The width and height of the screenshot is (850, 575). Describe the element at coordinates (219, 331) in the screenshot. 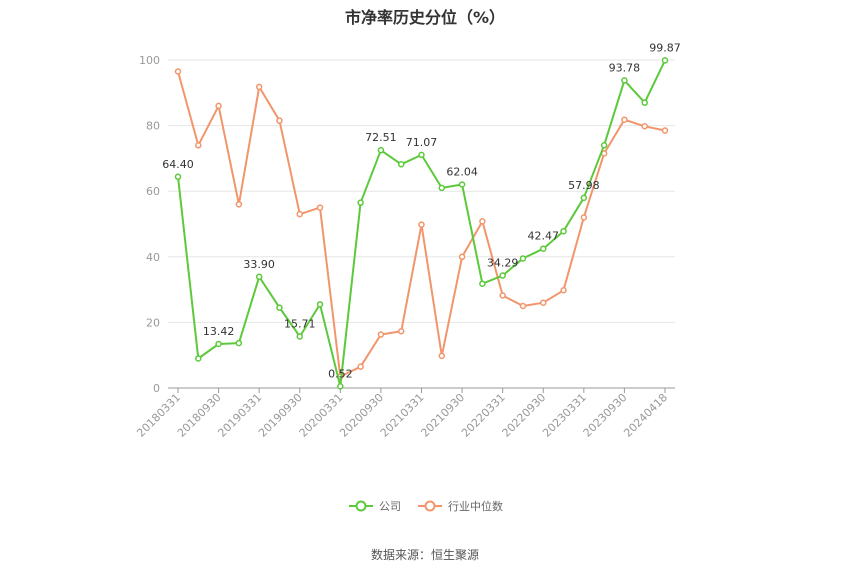

I see `data-label: 13.42` at that location.